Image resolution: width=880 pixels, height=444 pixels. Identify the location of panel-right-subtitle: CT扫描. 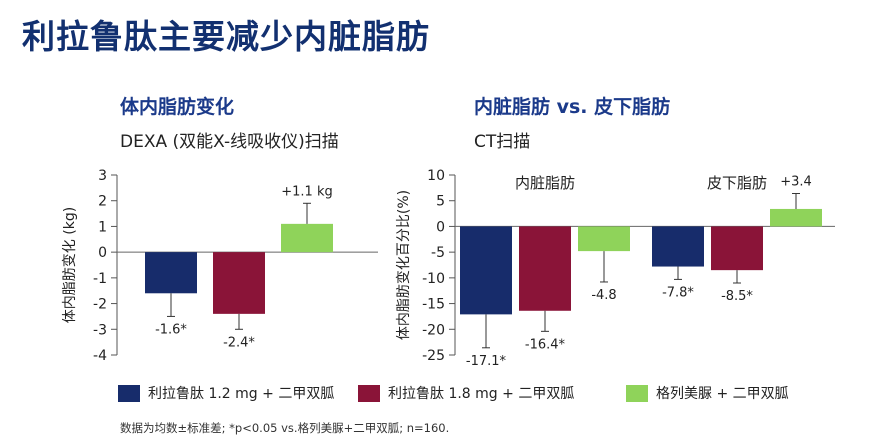
(502, 142).